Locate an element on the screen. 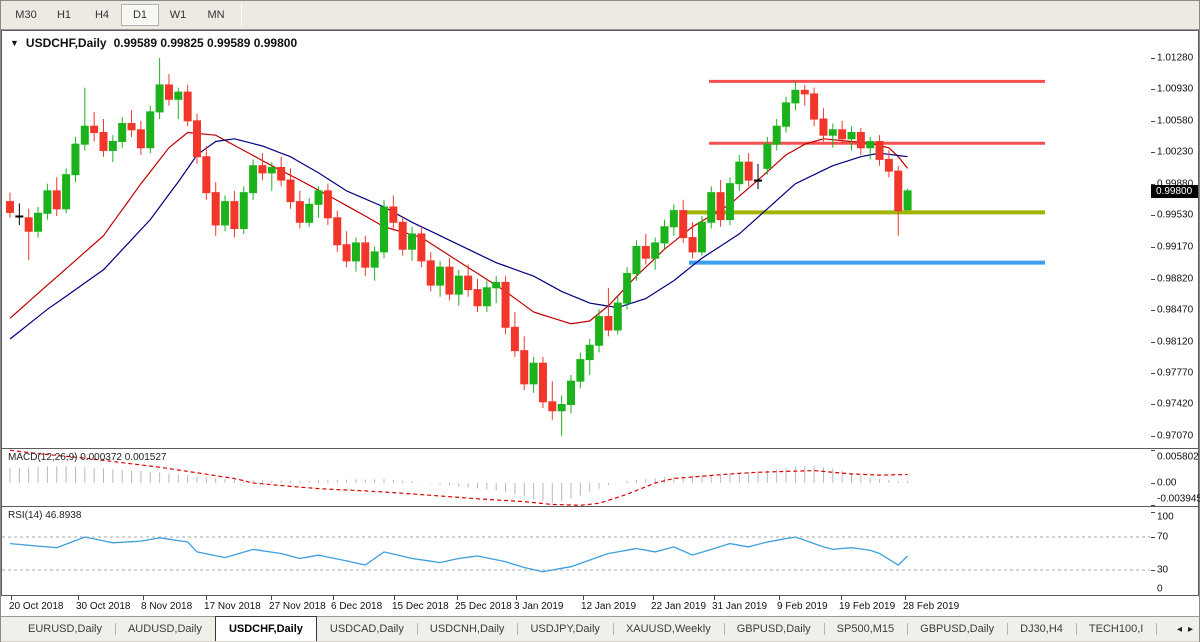 This screenshot has height=642, width=1200. macd-histogram is located at coordinates (459, 484).